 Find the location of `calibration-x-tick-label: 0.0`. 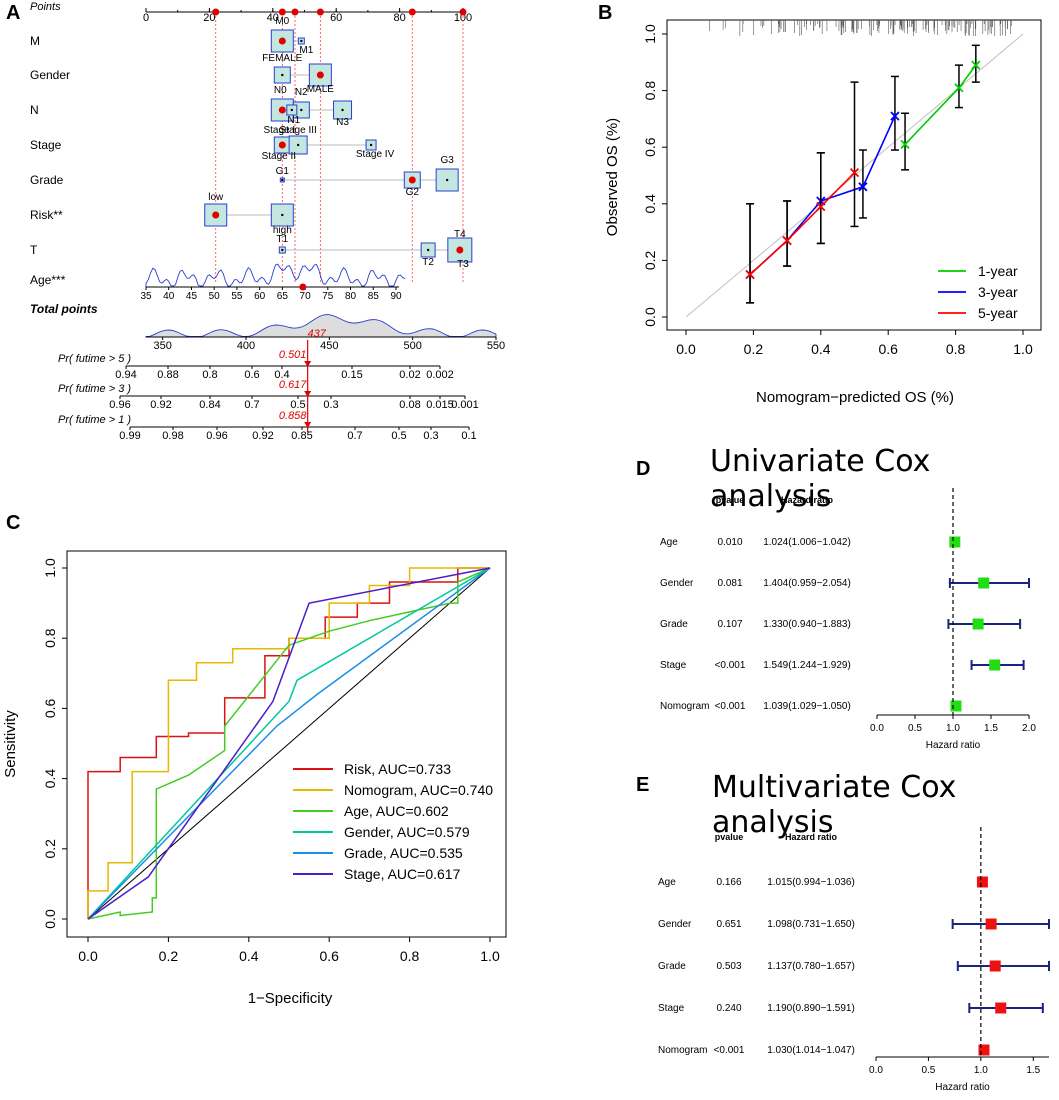

calibration-x-tick-label: 0.0 is located at coordinates (686, 349).